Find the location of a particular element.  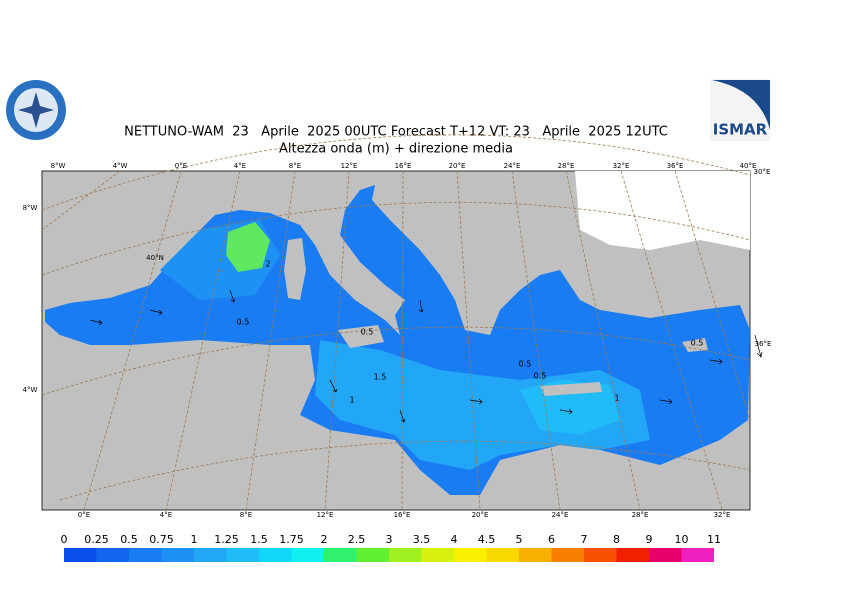

colorbar-label: 6 is located at coordinates (551, 539).